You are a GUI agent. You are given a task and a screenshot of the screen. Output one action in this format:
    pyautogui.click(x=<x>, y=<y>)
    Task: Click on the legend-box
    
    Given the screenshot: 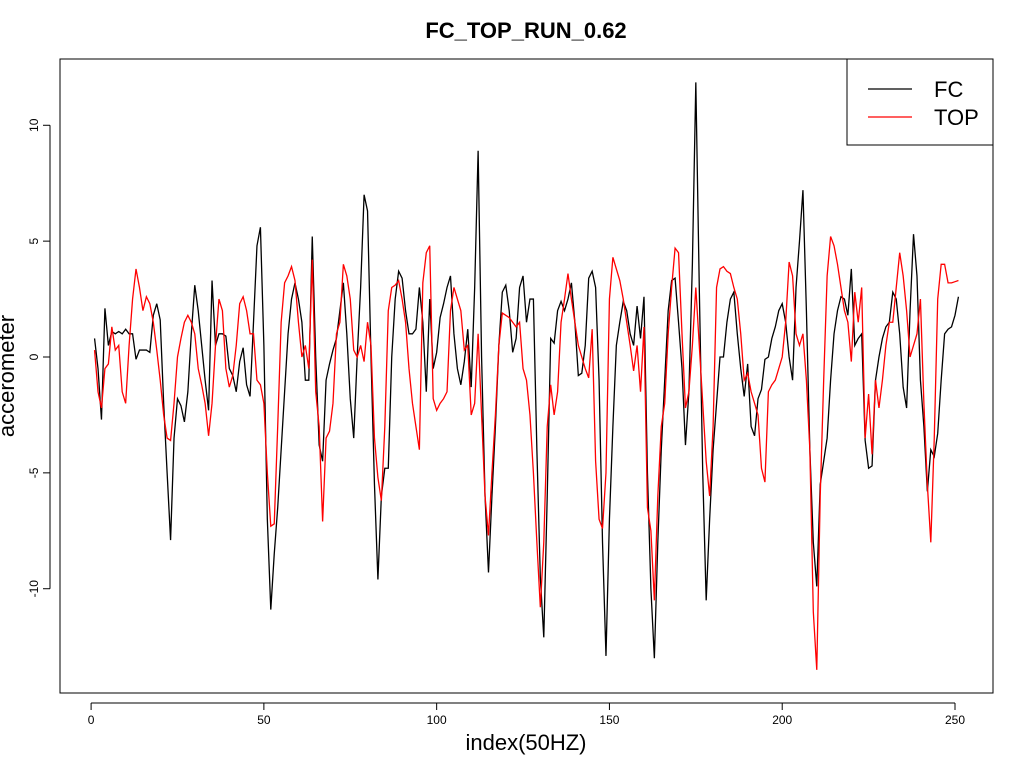 What is the action you would take?
    pyautogui.click(x=920, y=102)
    